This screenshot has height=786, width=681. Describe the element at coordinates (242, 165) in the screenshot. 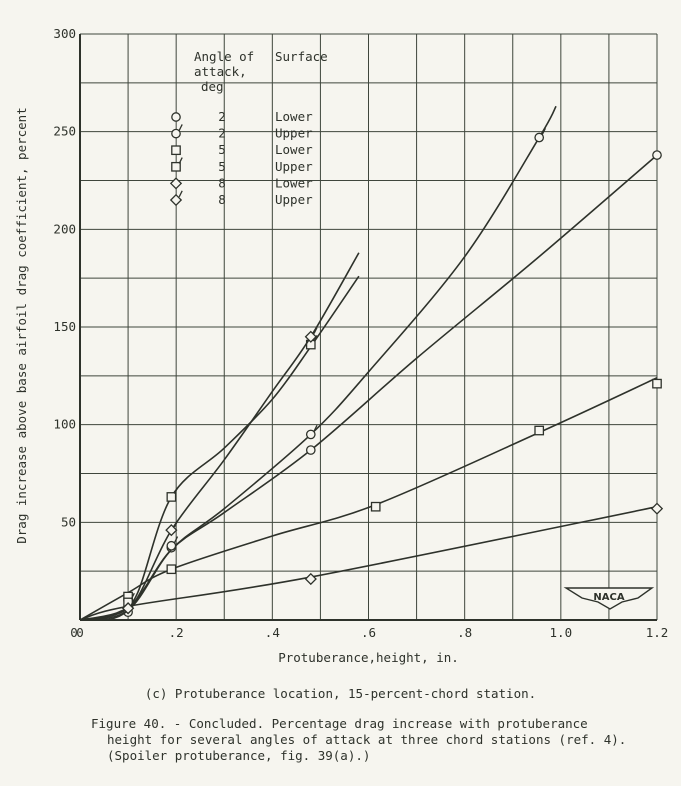

I see `legend-entry: 5 Upper` at that location.